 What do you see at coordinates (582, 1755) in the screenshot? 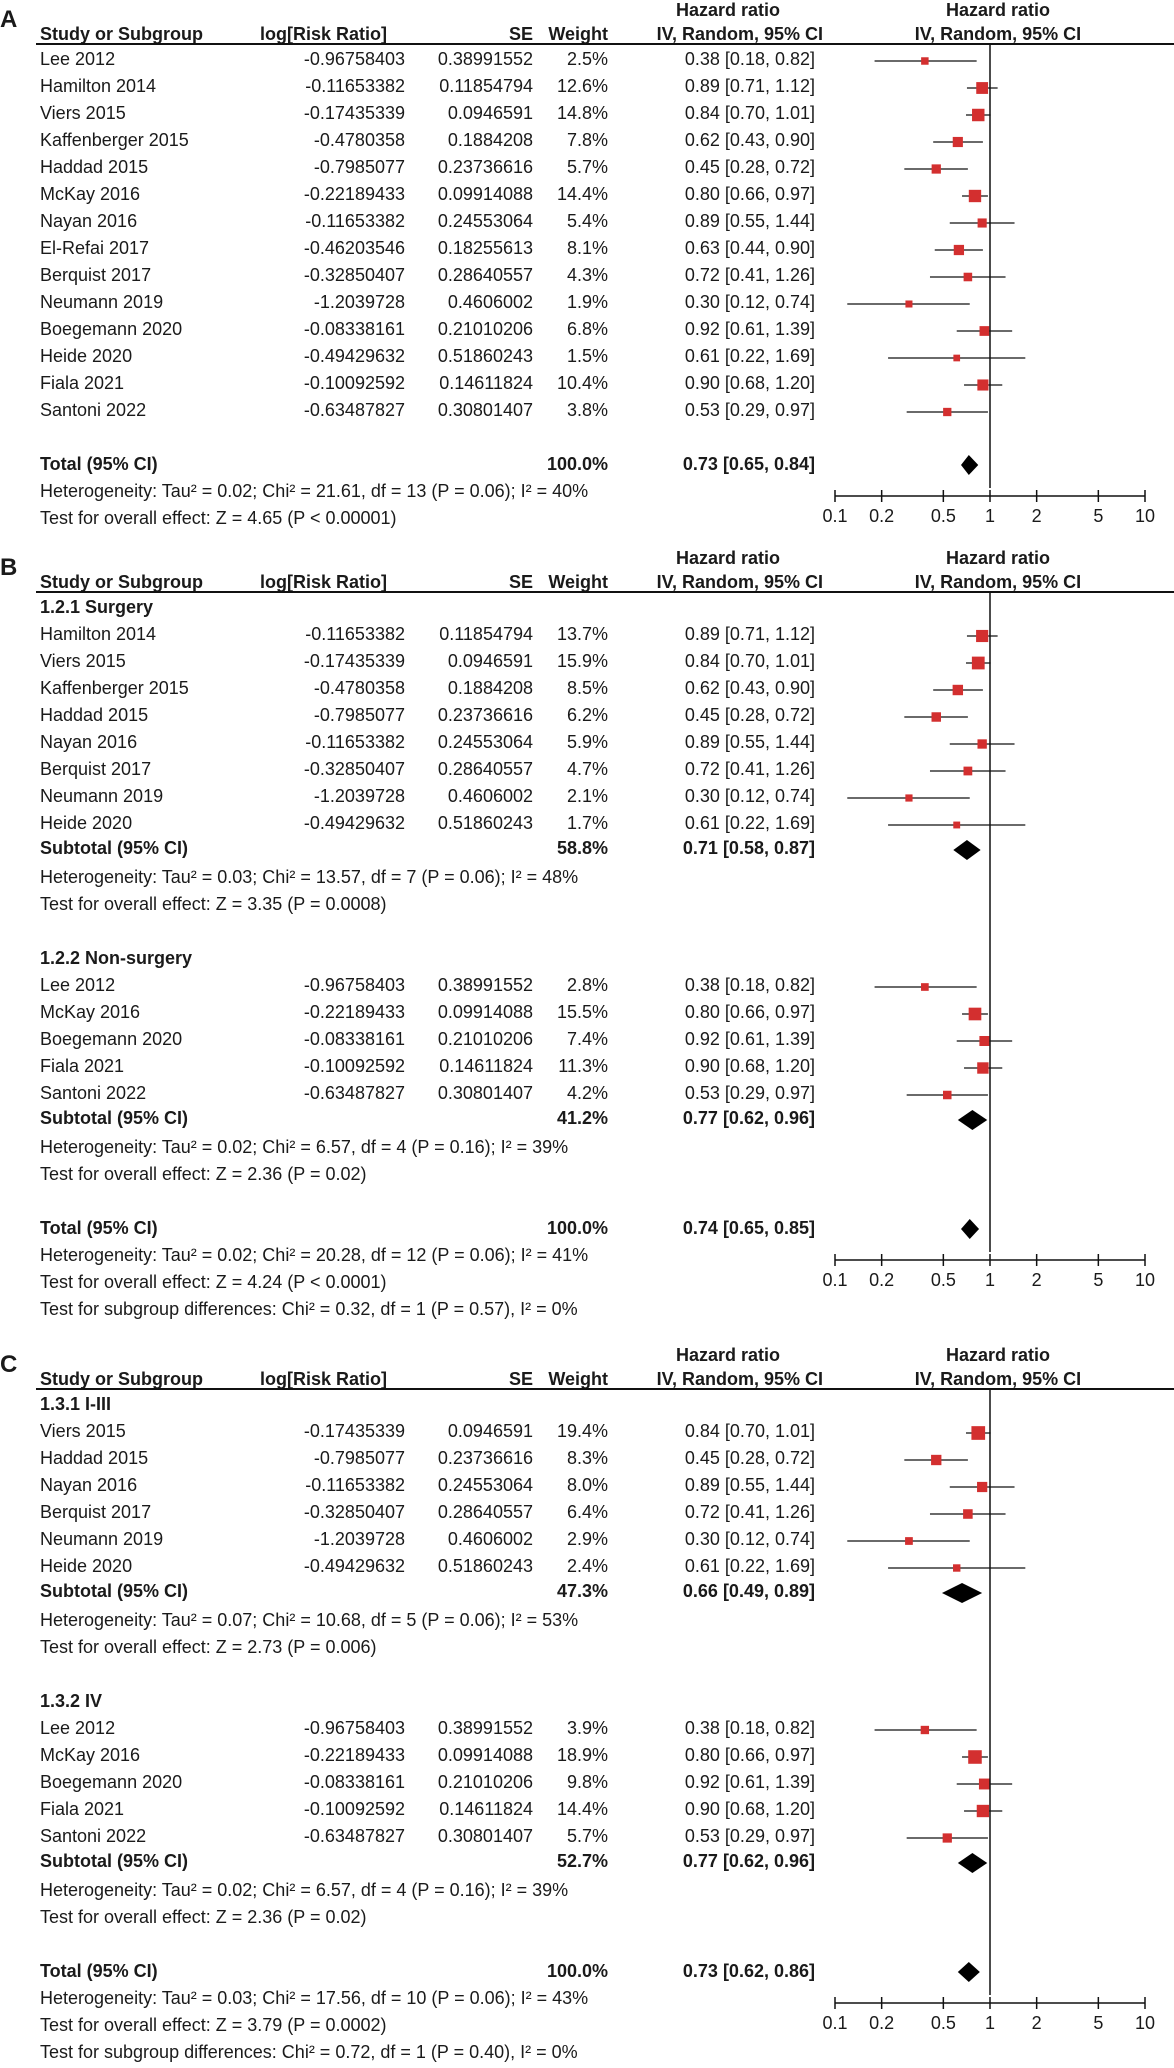
I see `study-weight: 18.9%` at bounding box center [582, 1755].